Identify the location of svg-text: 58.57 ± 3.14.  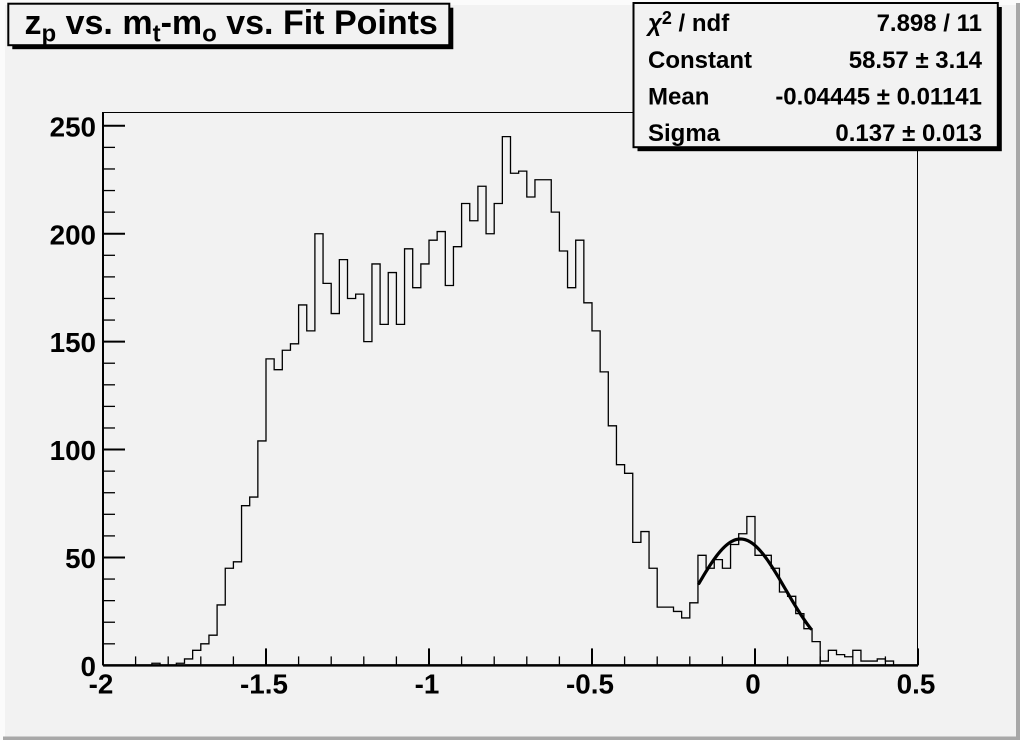
(916, 60).